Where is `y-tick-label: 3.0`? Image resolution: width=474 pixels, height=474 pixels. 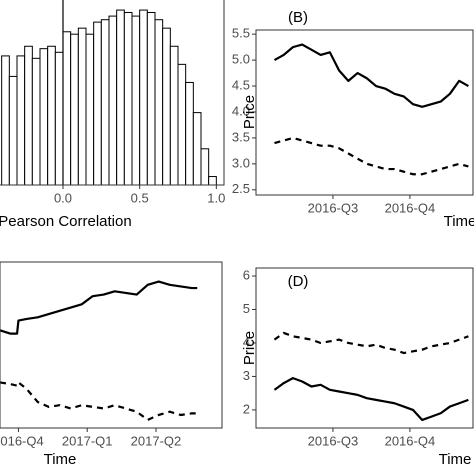 y-tick-label: 3.0 is located at coordinates (241, 162).